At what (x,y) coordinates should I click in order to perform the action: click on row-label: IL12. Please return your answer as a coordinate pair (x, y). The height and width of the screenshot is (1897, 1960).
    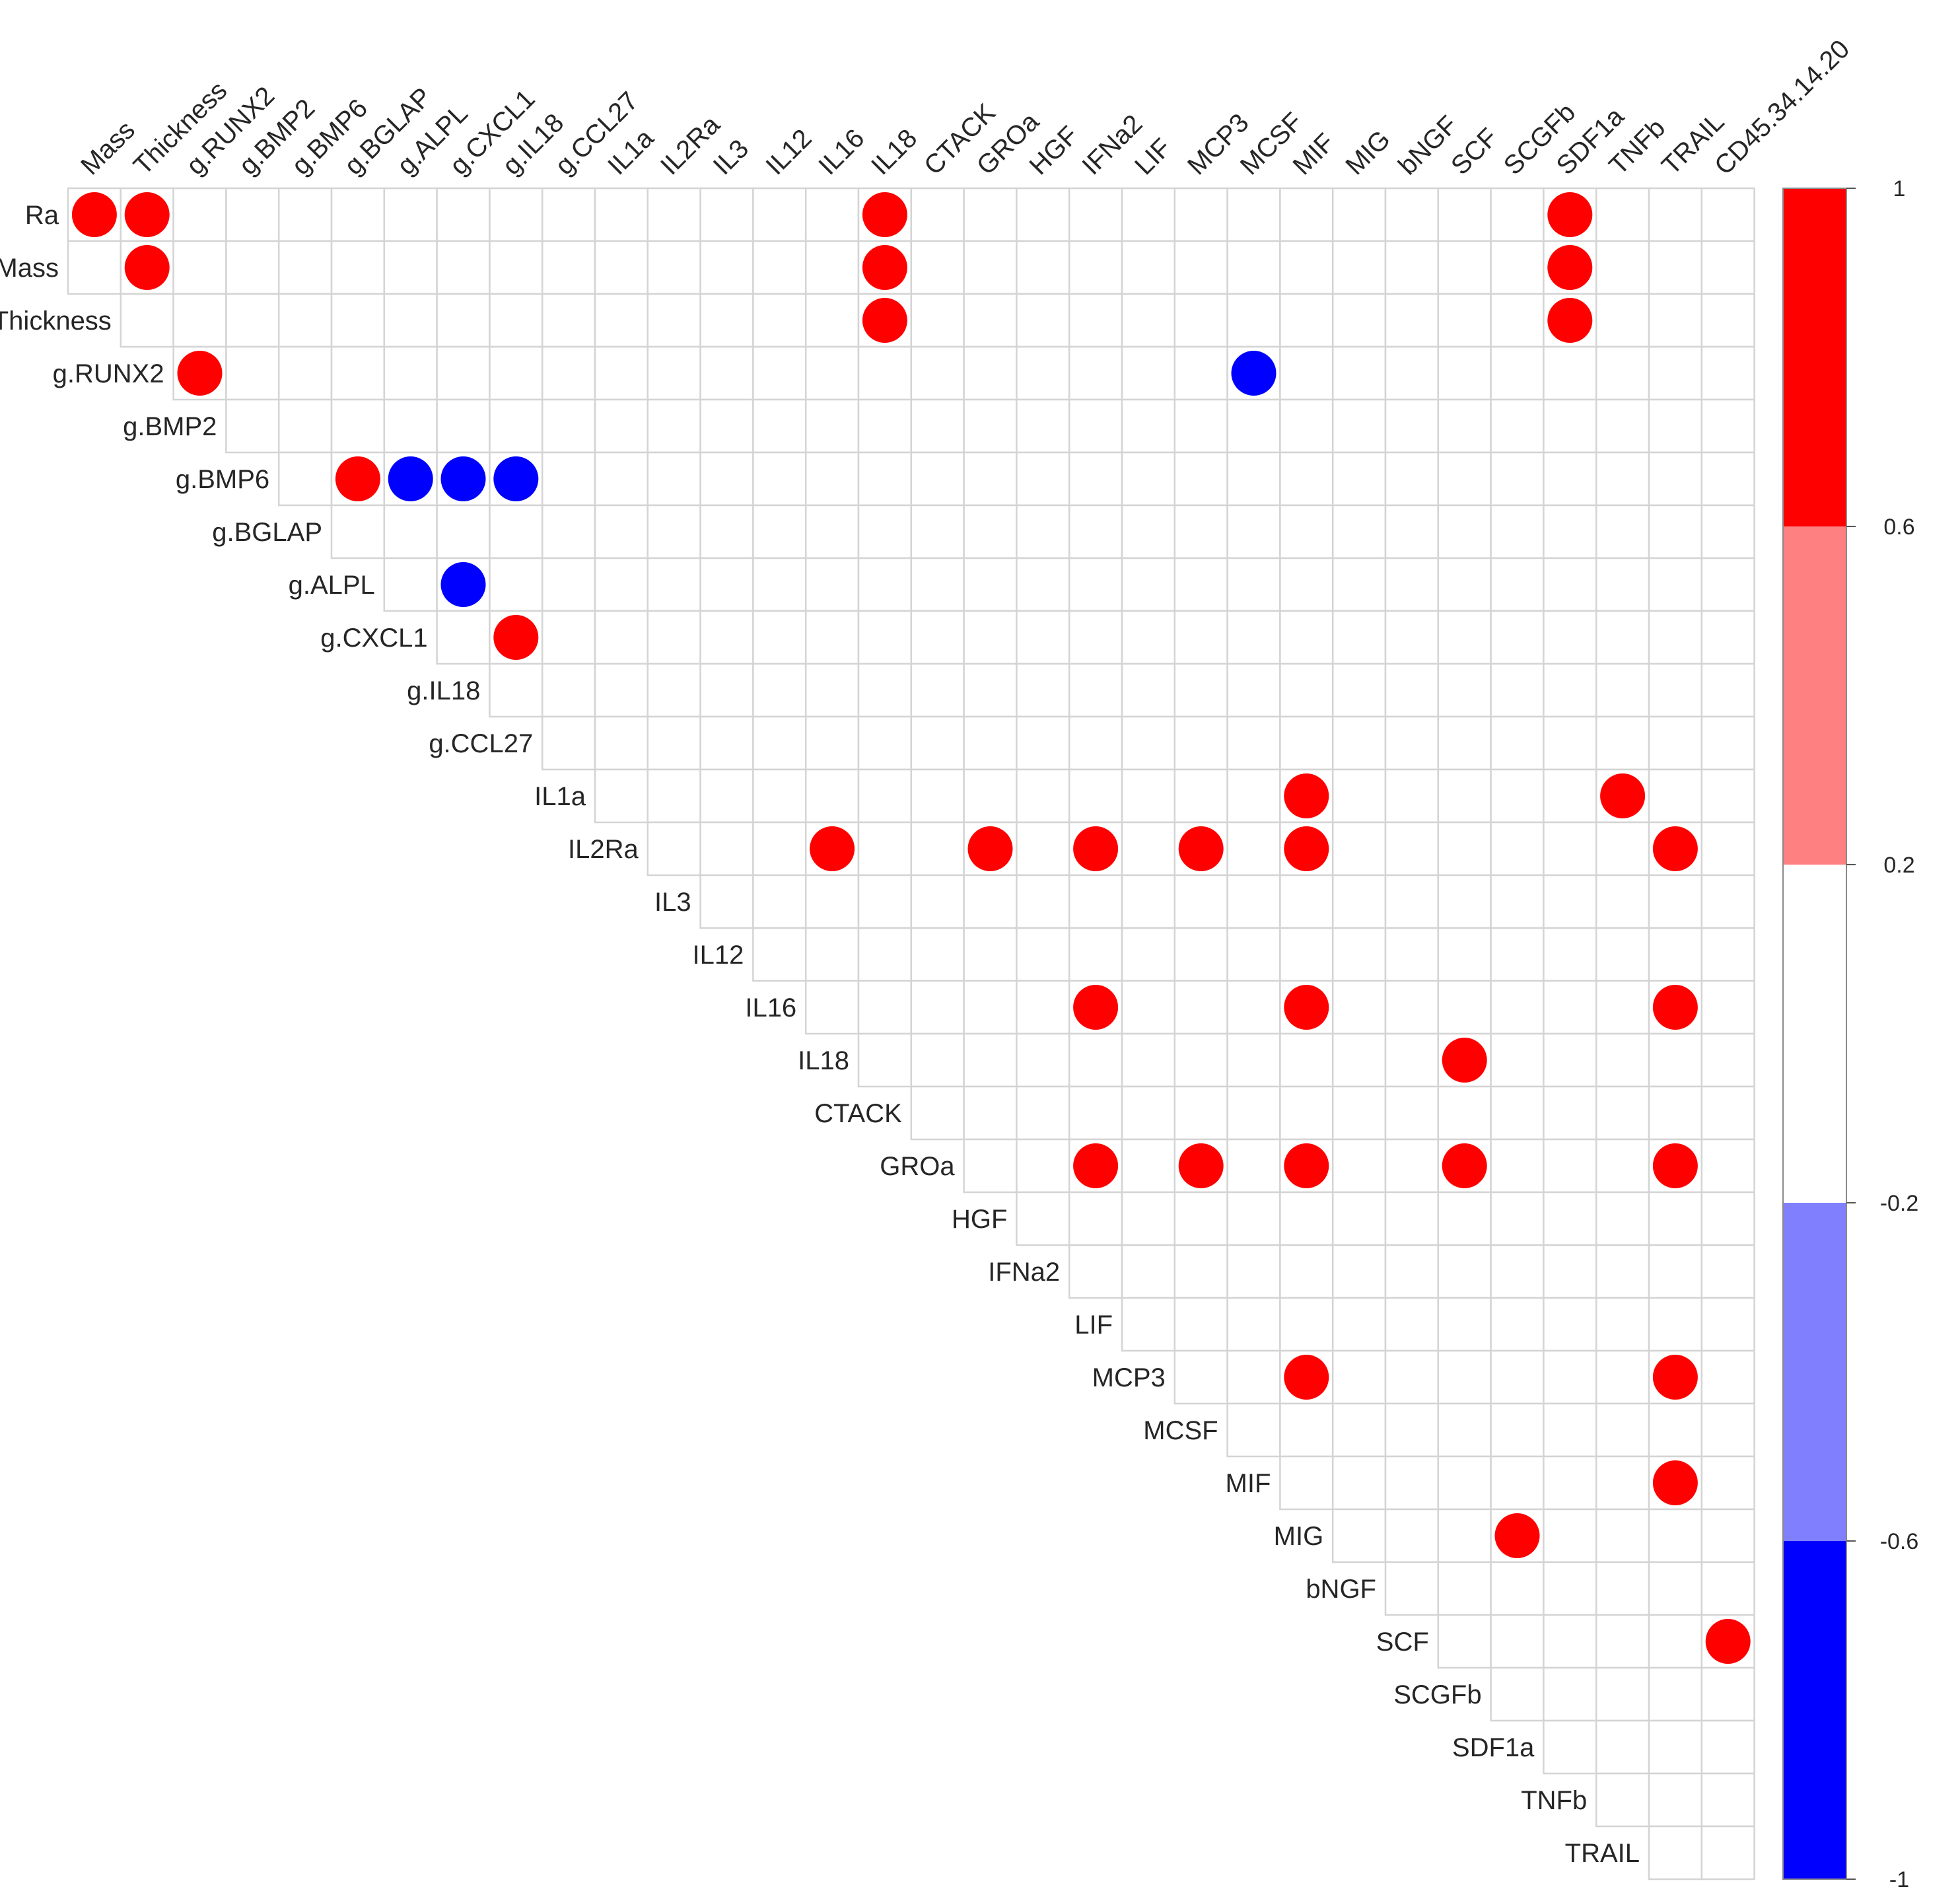
    Looking at the image, I should click on (718, 955).